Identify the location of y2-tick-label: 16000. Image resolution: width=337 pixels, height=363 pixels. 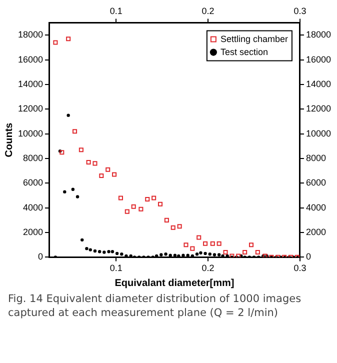
(319, 59).